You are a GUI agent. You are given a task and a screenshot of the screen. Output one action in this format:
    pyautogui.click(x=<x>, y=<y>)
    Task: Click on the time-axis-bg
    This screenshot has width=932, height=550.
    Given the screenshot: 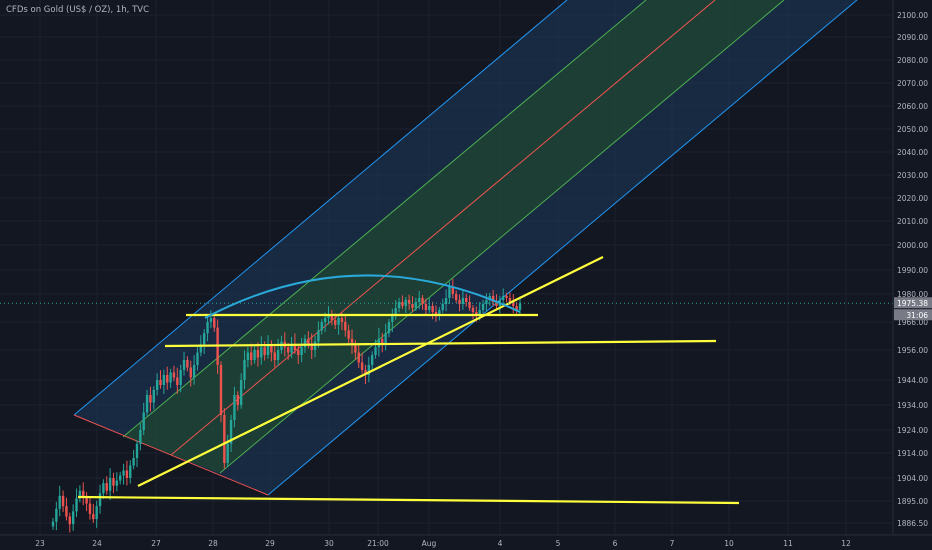 What is the action you would take?
    pyautogui.click(x=466, y=542)
    